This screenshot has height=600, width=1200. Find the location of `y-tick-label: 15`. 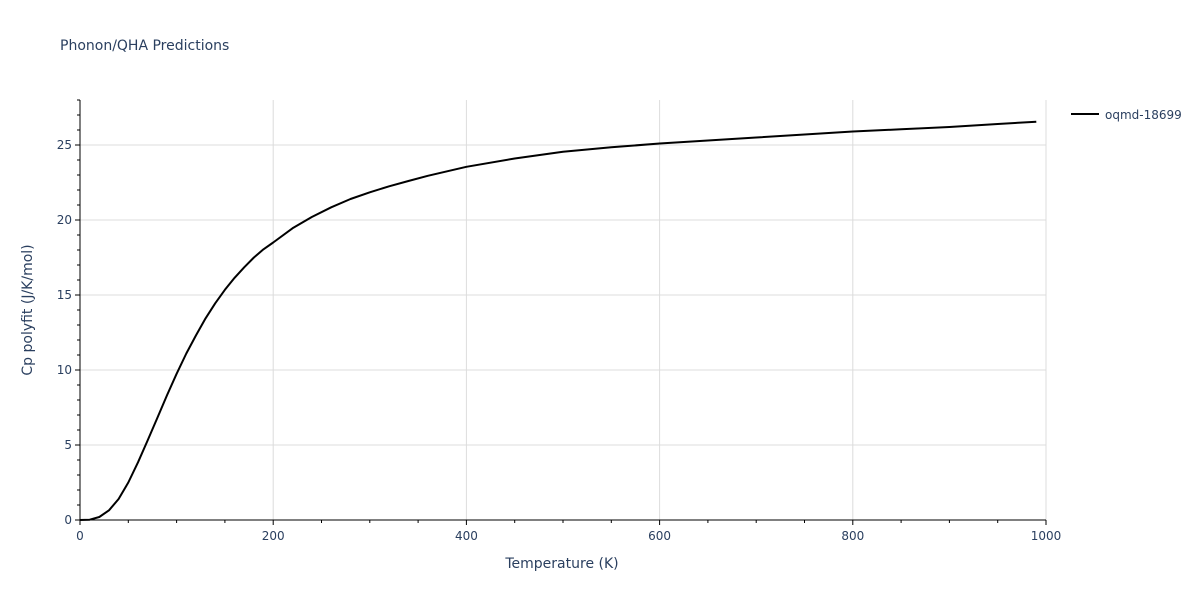

y-tick-label: 15 is located at coordinates (64, 295).